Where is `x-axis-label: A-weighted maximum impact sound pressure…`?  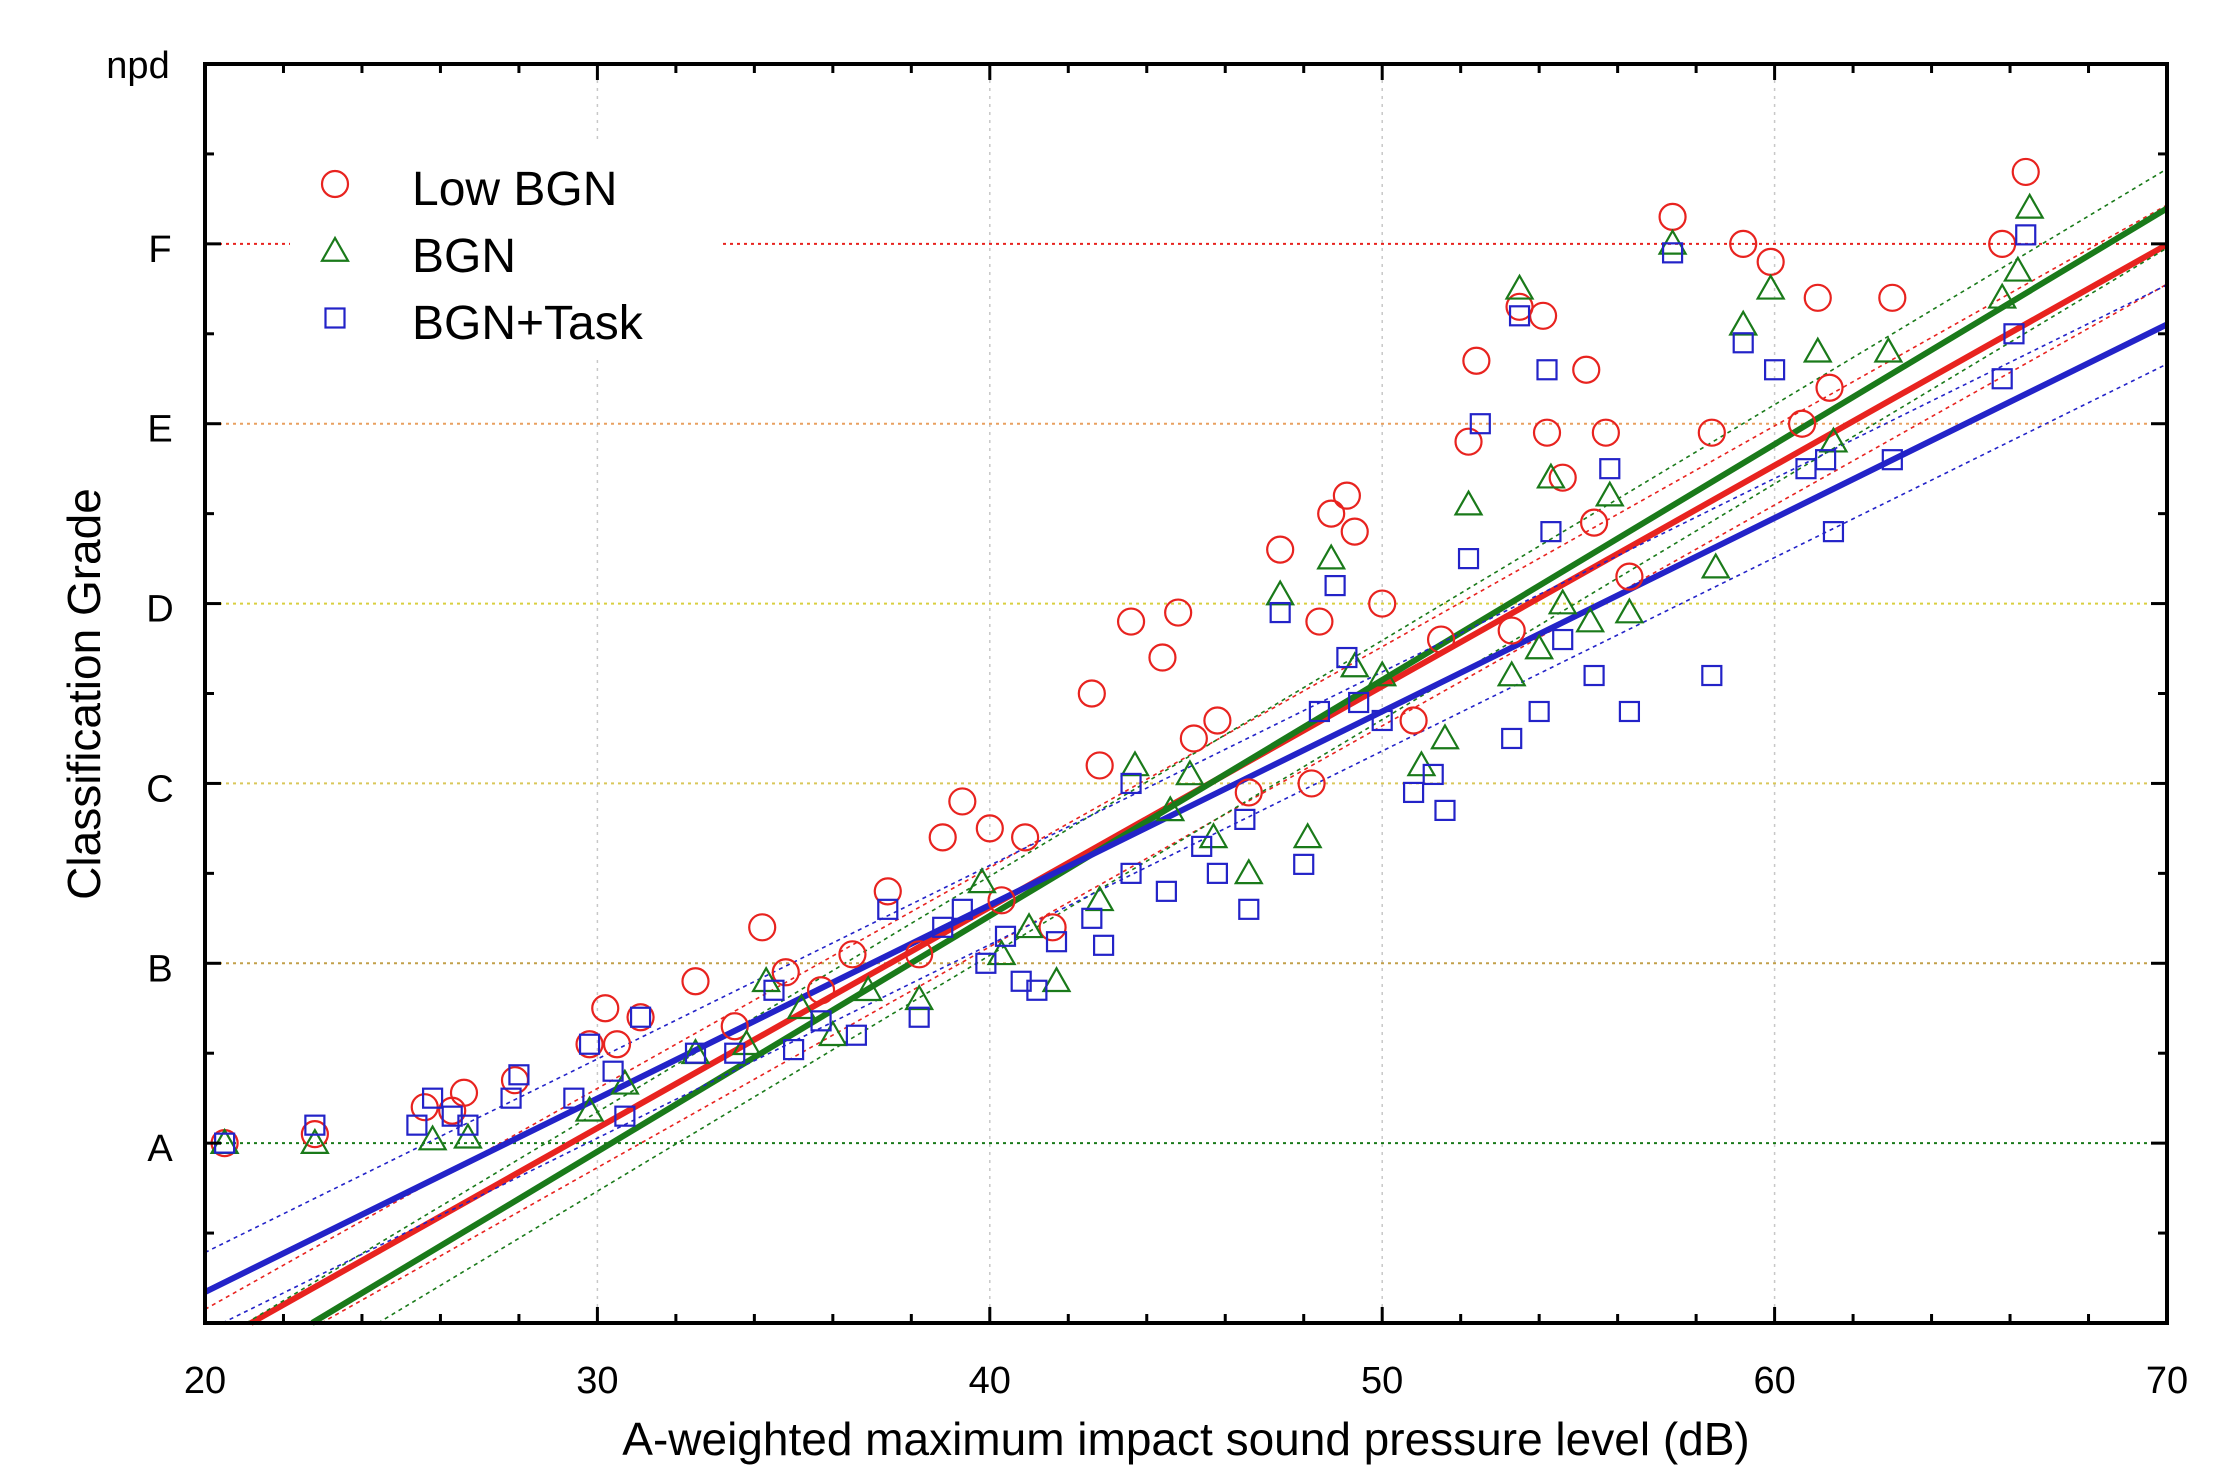
x-axis-label: A-weighted maximum impact sound pressure… is located at coordinates (1185, 1439).